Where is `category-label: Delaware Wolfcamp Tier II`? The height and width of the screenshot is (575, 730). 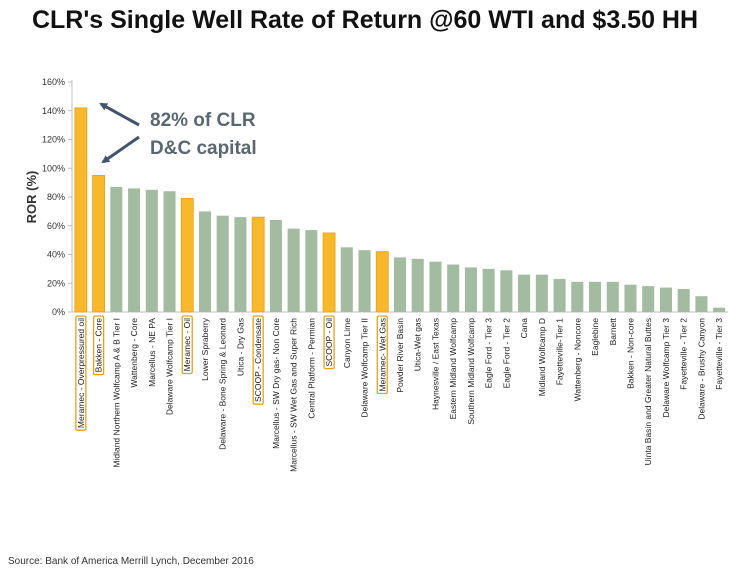
category-label: Delaware Wolfcamp Tier II is located at coordinates (365, 368).